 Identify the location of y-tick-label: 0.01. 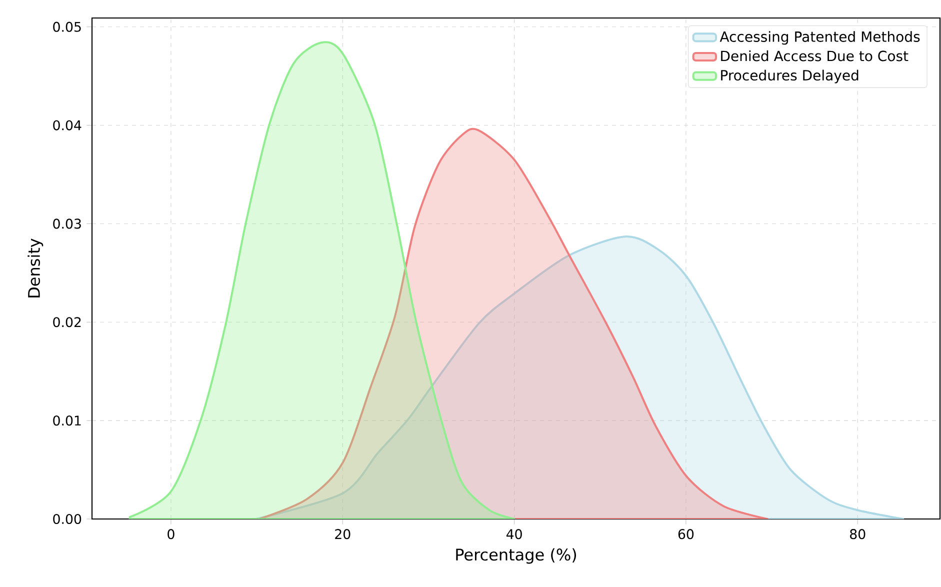
(67, 421).